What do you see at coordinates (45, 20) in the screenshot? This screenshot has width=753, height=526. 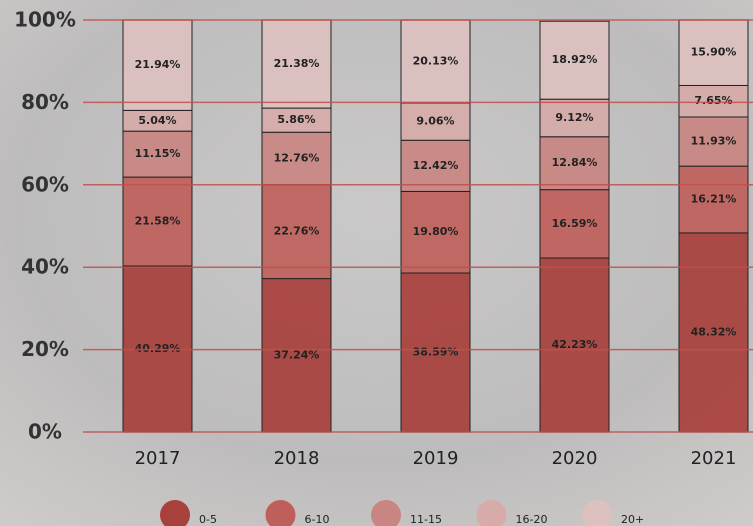 I see `y-tick-label: 100%` at bounding box center [45, 20].